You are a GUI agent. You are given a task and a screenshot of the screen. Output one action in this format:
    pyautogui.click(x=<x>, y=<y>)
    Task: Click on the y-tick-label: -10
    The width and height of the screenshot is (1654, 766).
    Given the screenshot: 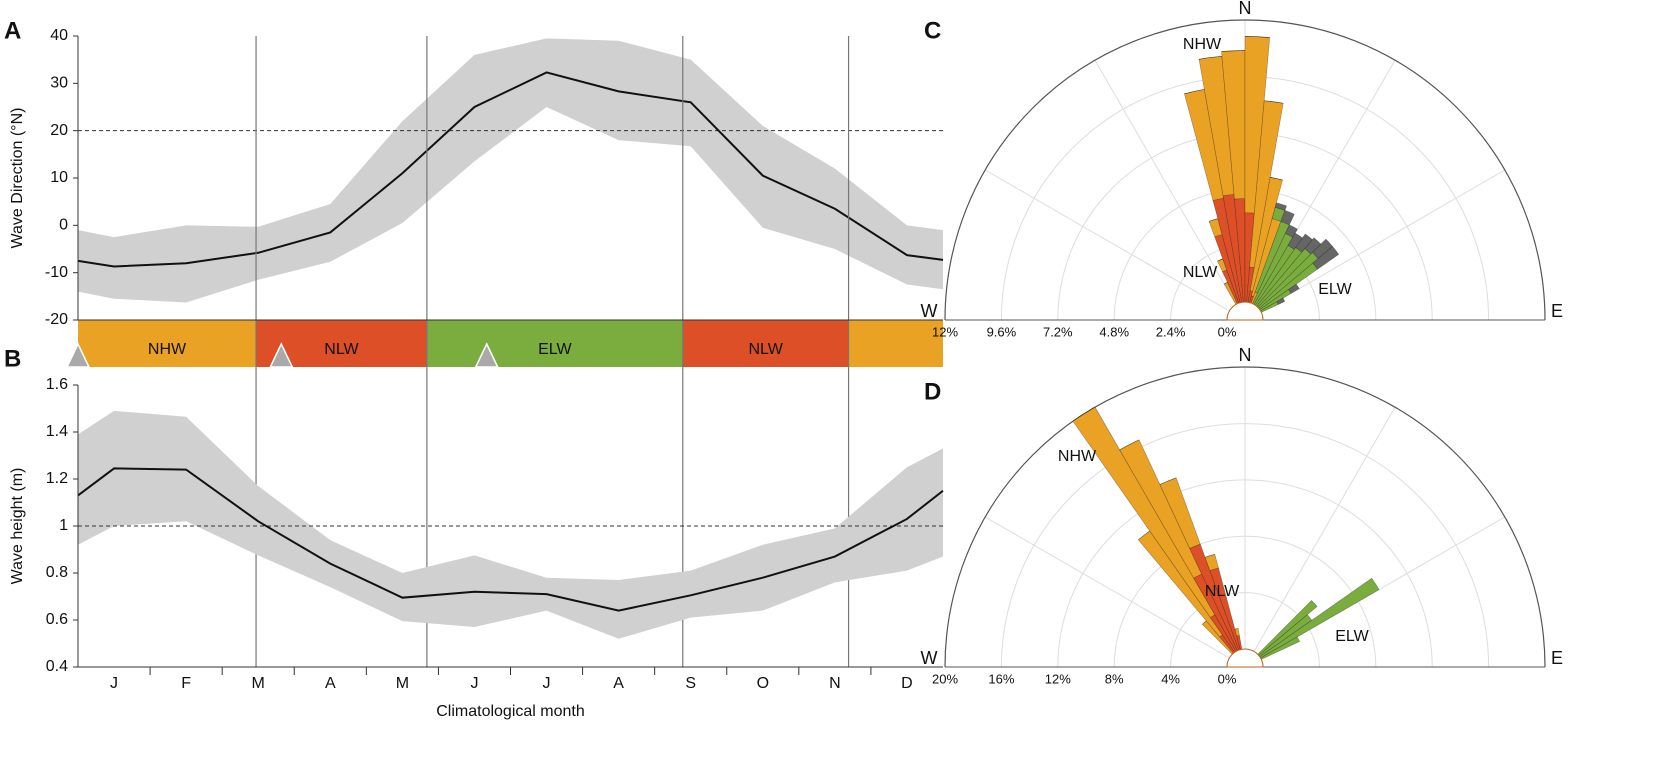 What is the action you would take?
    pyautogui.click(x=56, y=272)
    